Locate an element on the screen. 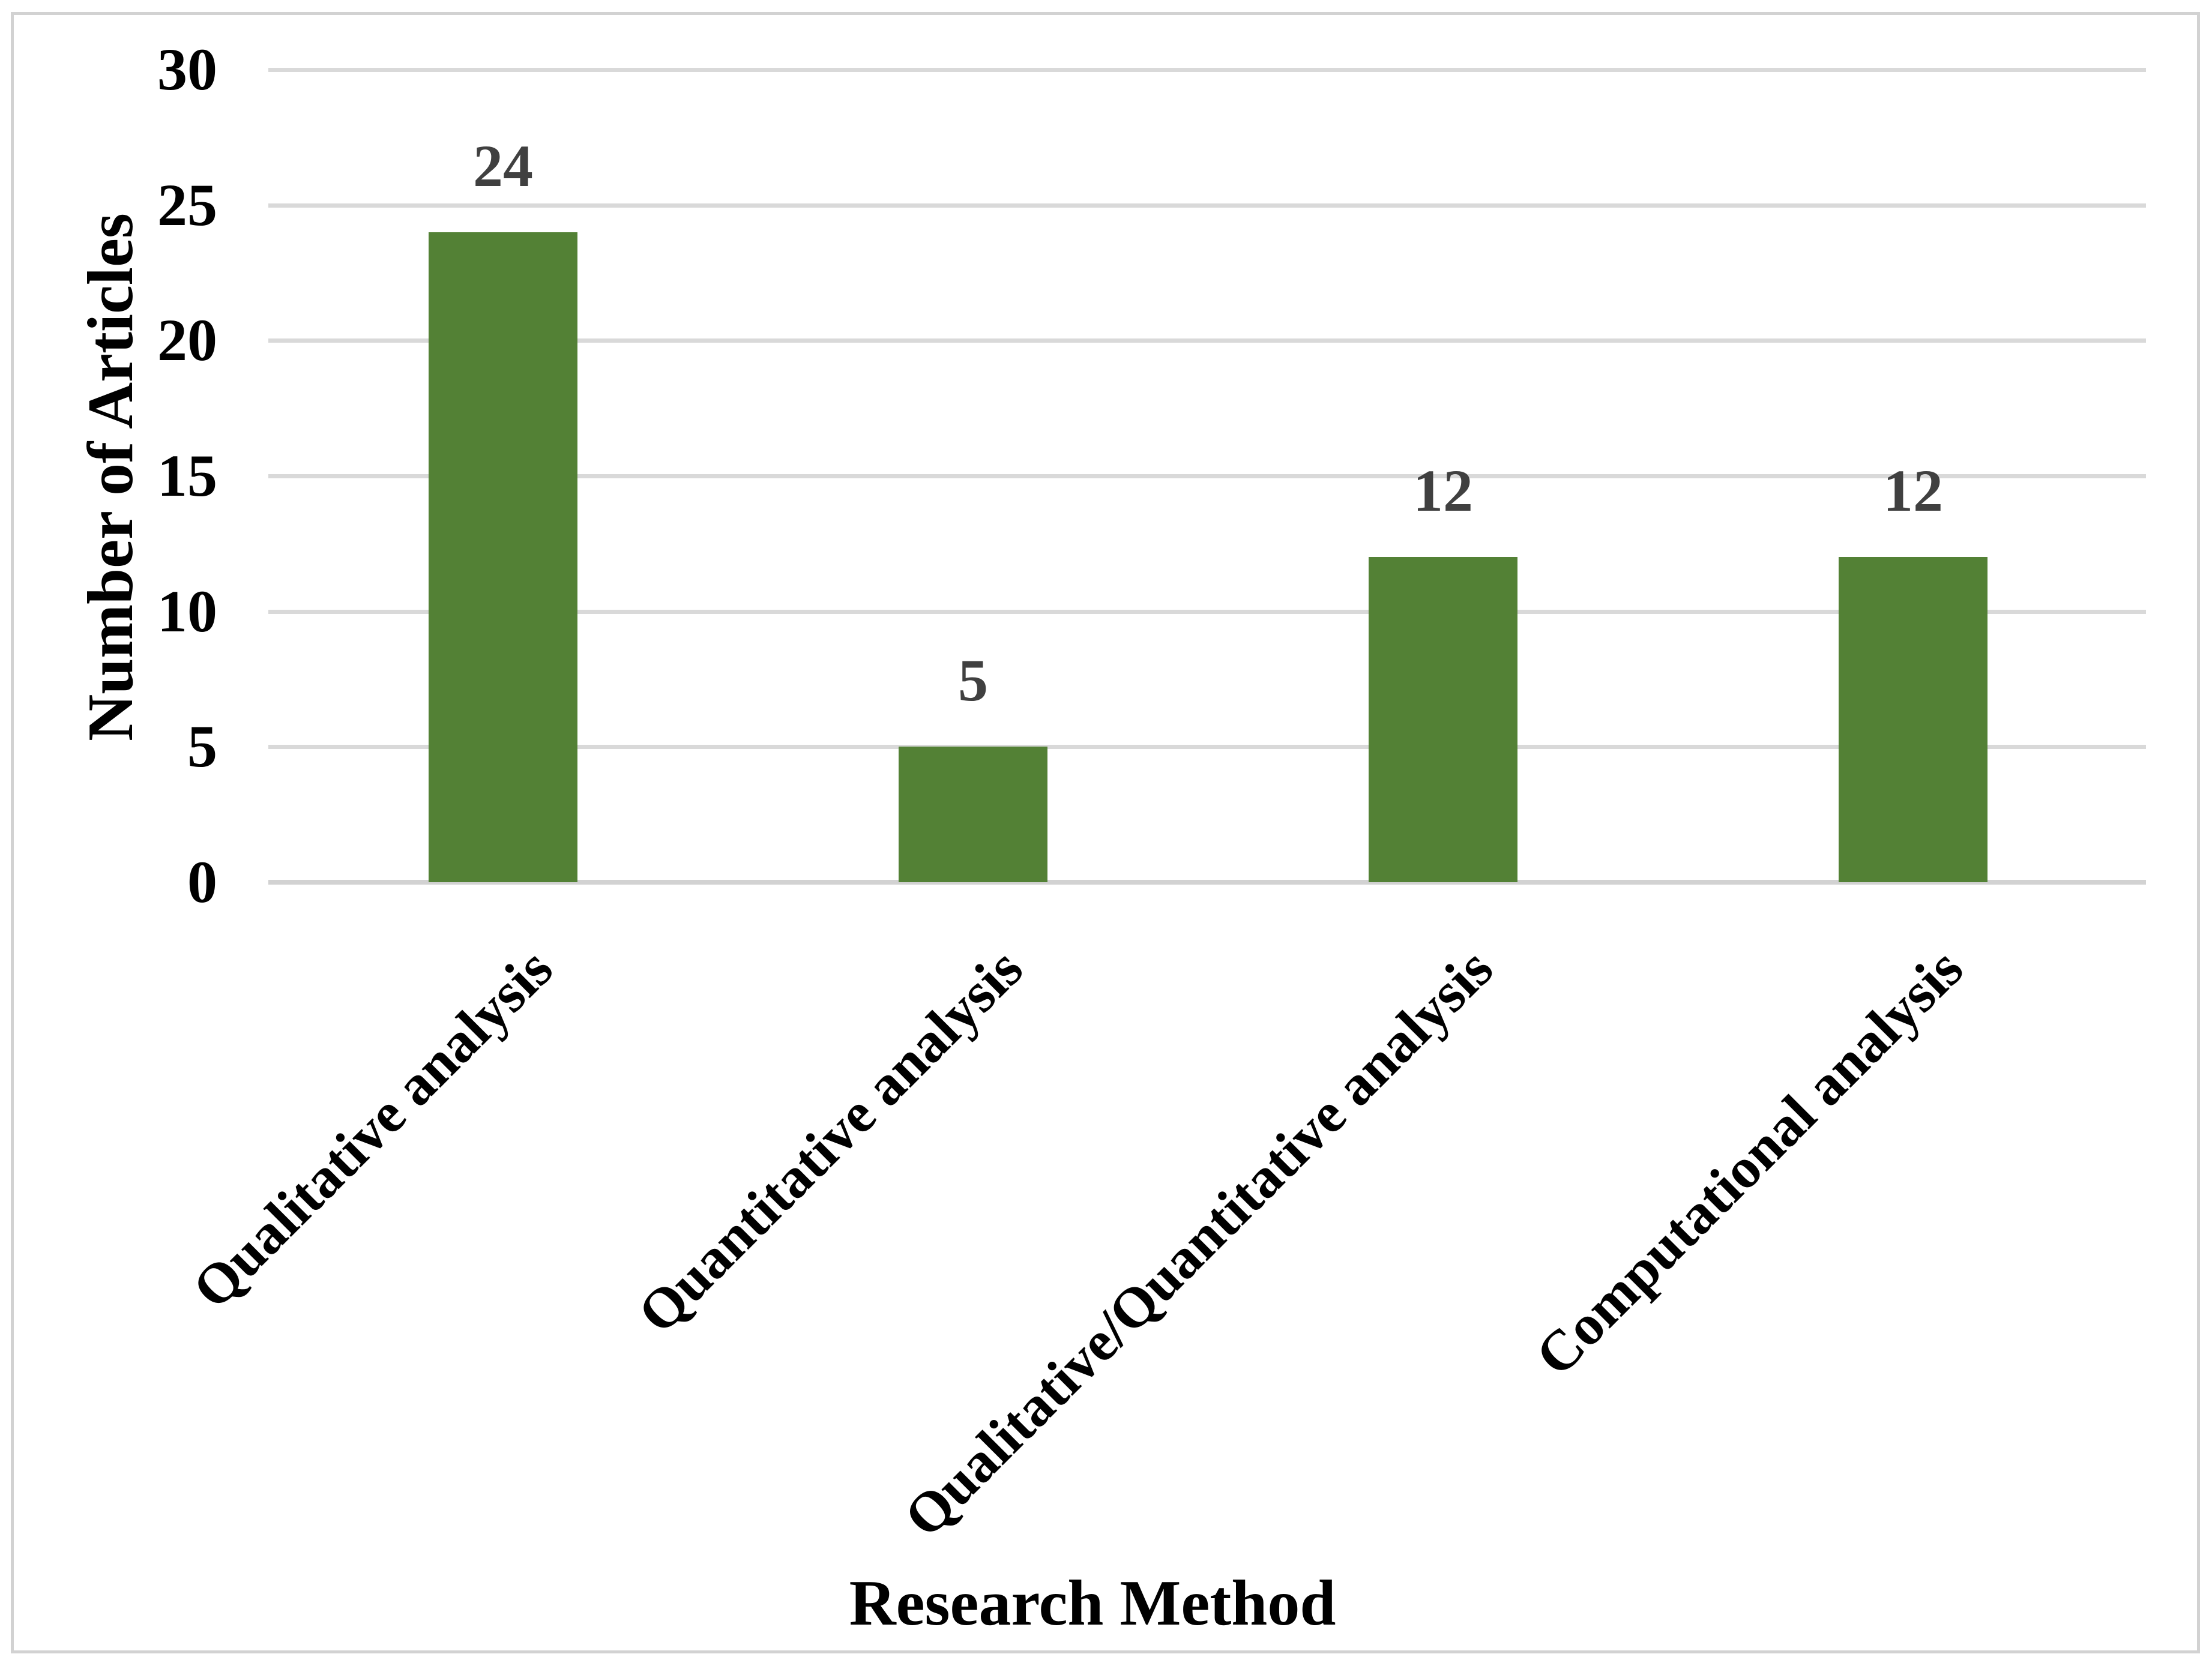 The width and height of the screenshot is (2212, 1663). y-tick-label: 20 is located at coordinates (187, 340).